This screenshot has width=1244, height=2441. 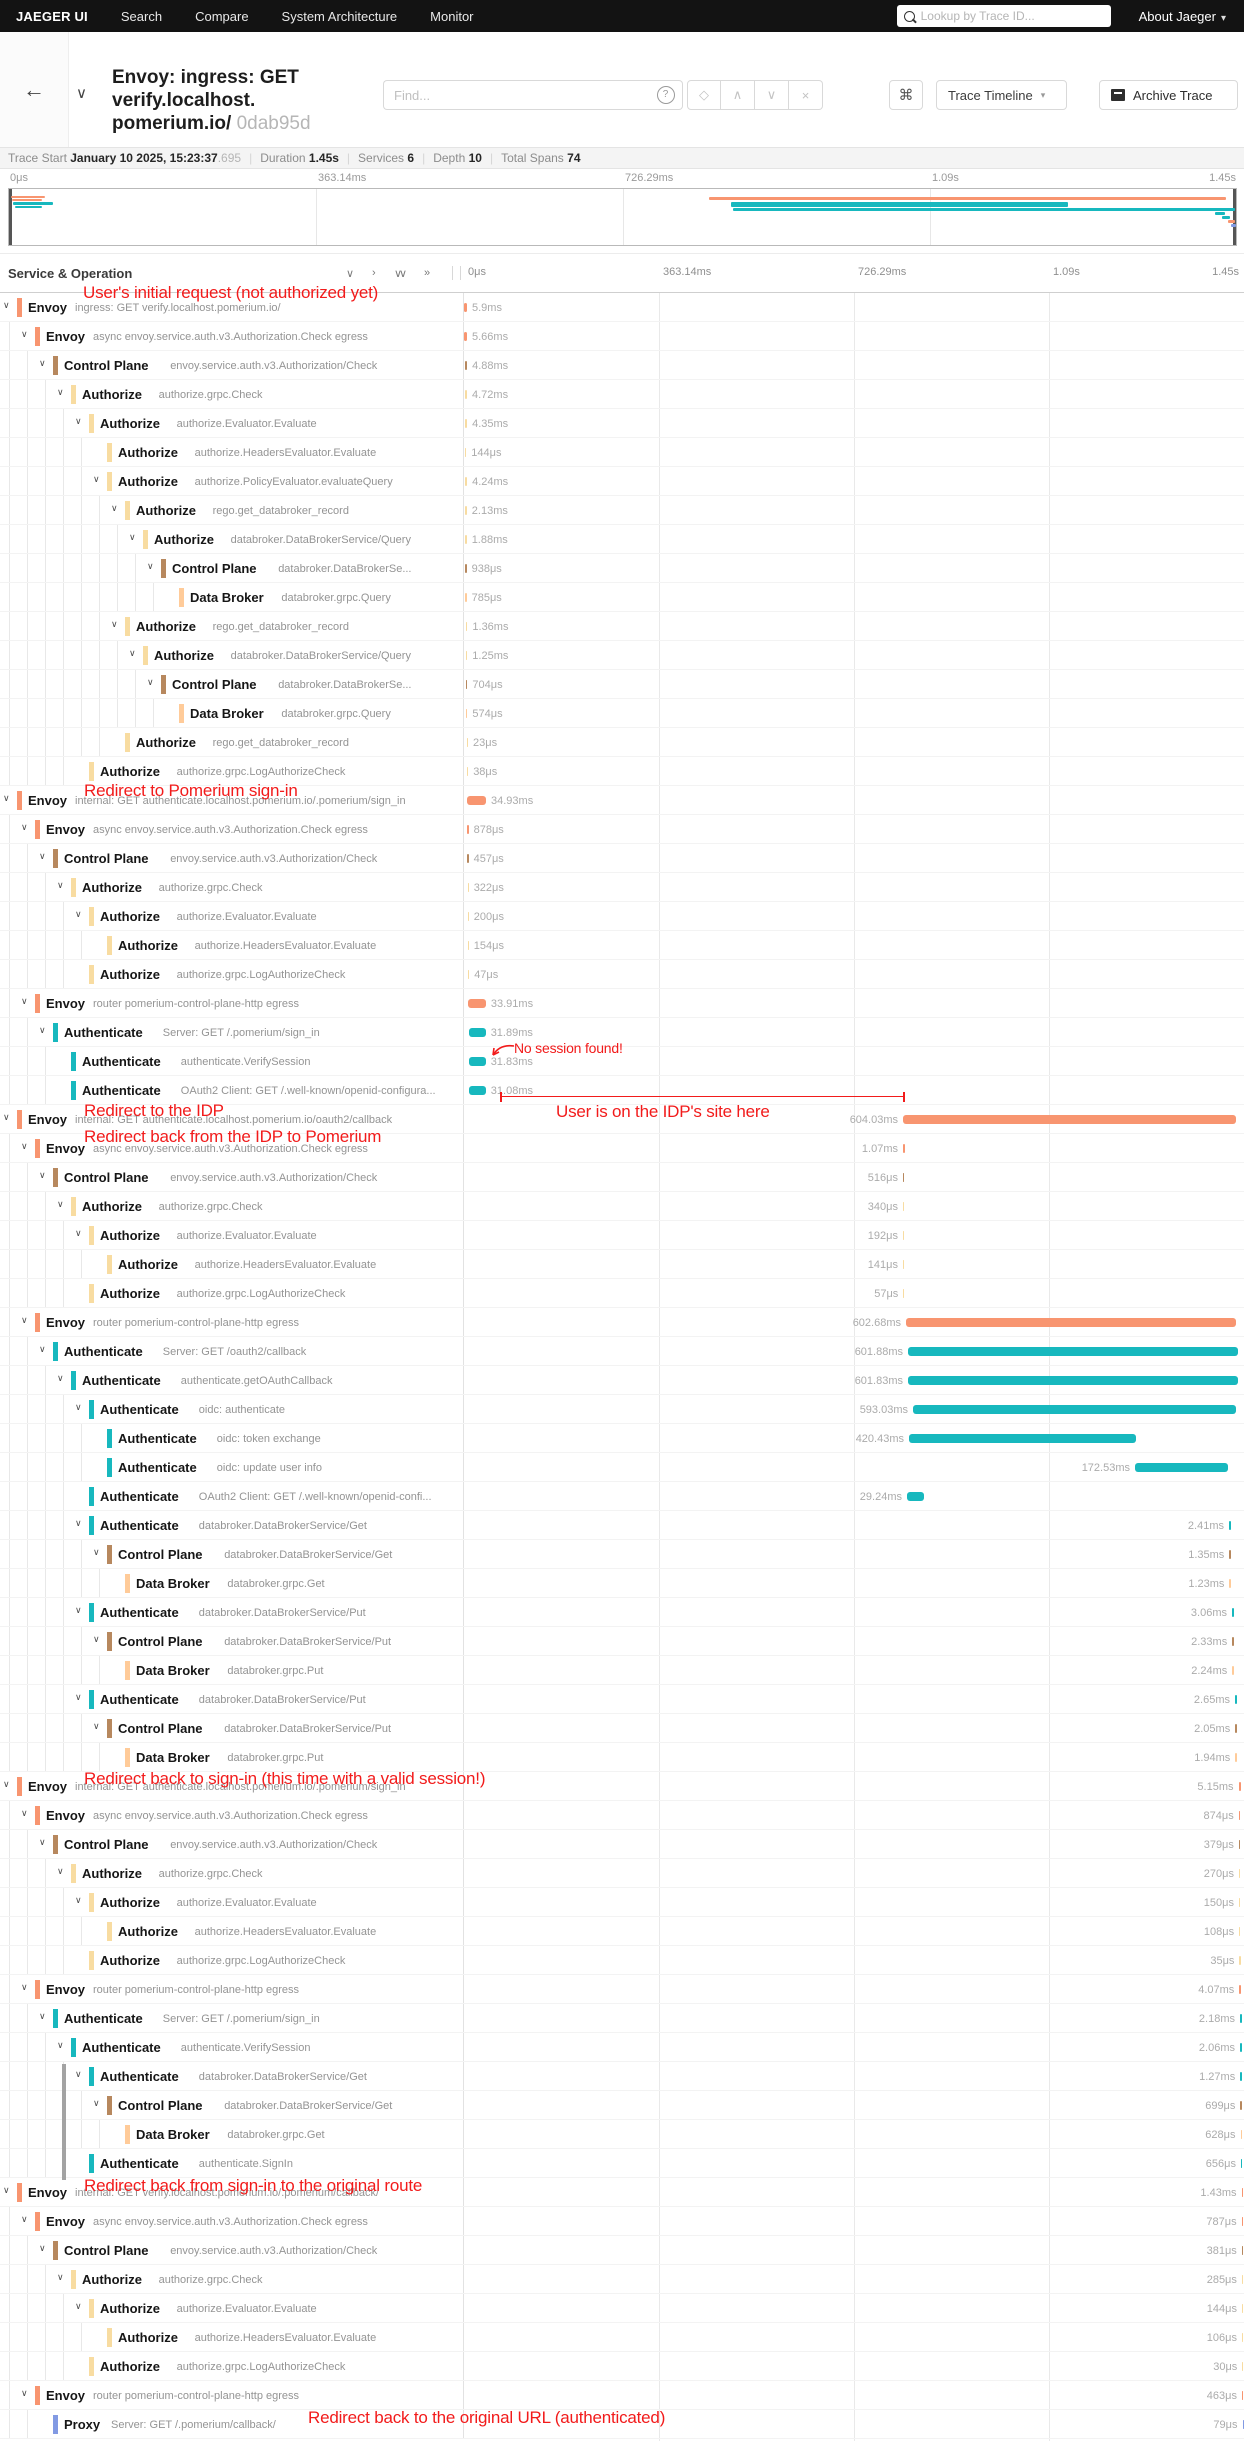 I want to click on span-row: Data Broker databroker.grpc.Query 574μs, so click(x=622, y=713).